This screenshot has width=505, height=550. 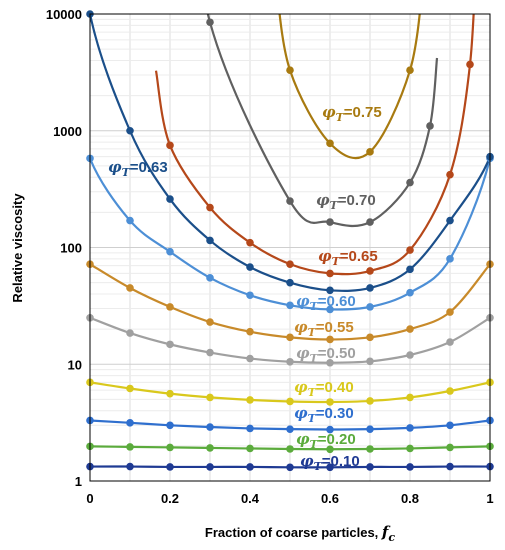 What do you see at coordinates (89, 498) in the screenshot?
I see `x-tick-label: 0` at bounding box center [89, 498].